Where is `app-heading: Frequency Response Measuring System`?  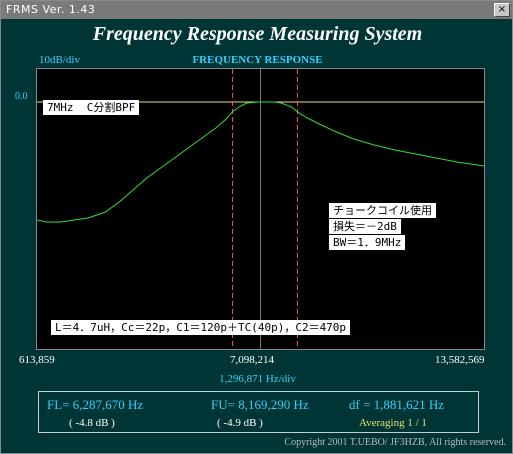
app-heading: Frequency Response Measuring System is located at coordinates (257, 34).